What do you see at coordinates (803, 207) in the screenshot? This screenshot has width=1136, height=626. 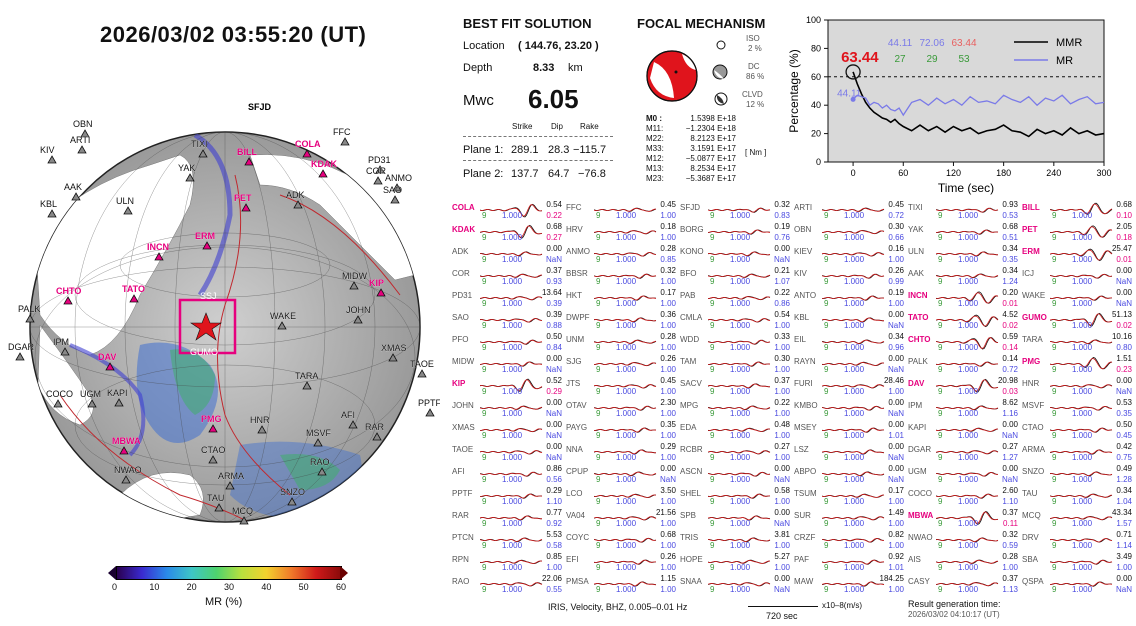 I see `station-name: ARTI` at bounding box center [803, 207].